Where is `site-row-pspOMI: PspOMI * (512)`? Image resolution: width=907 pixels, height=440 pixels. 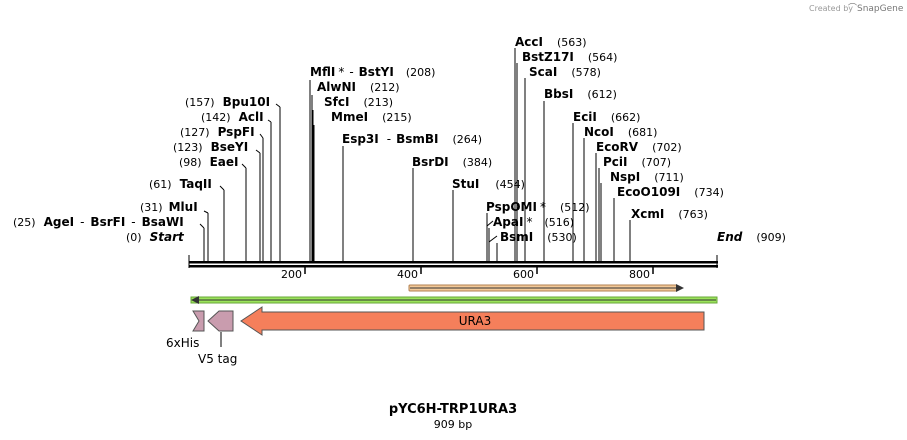
site-row-pspOMI: PspOMI * (512) is located at coordinates (538, 207).